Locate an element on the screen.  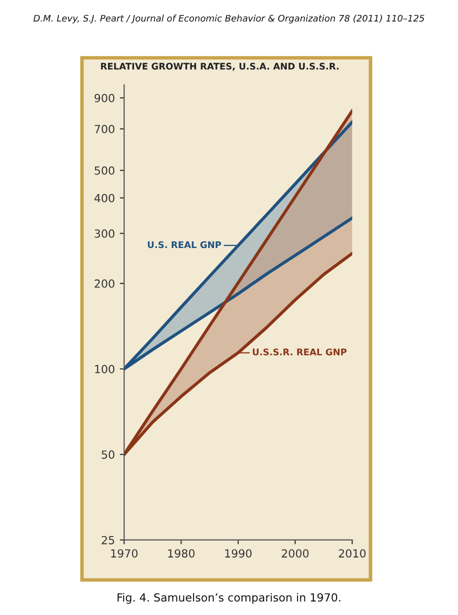
x-tick-label: 2010 is located at coordinates (352, 553).